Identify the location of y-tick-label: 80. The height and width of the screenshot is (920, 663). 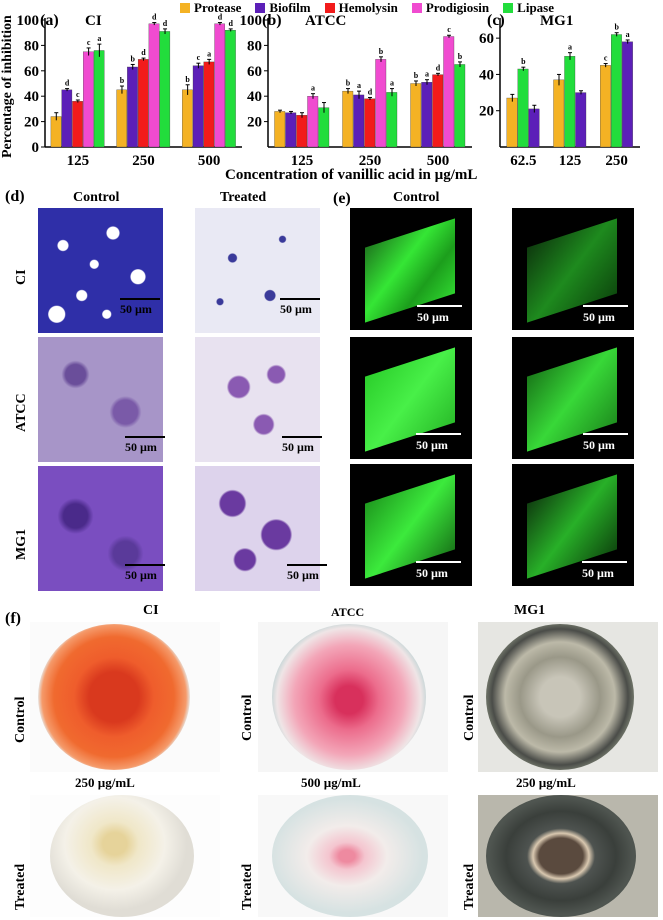
(254, 46).